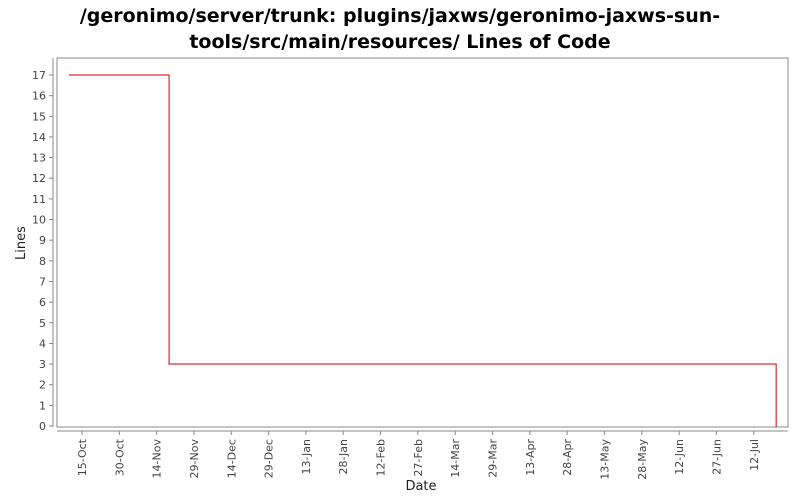 The image size is (800, 500). What do you see at coordinates (42, 302) in the screenshot?
I see `y-tick-label: 6` at bounding box center [42, 302].